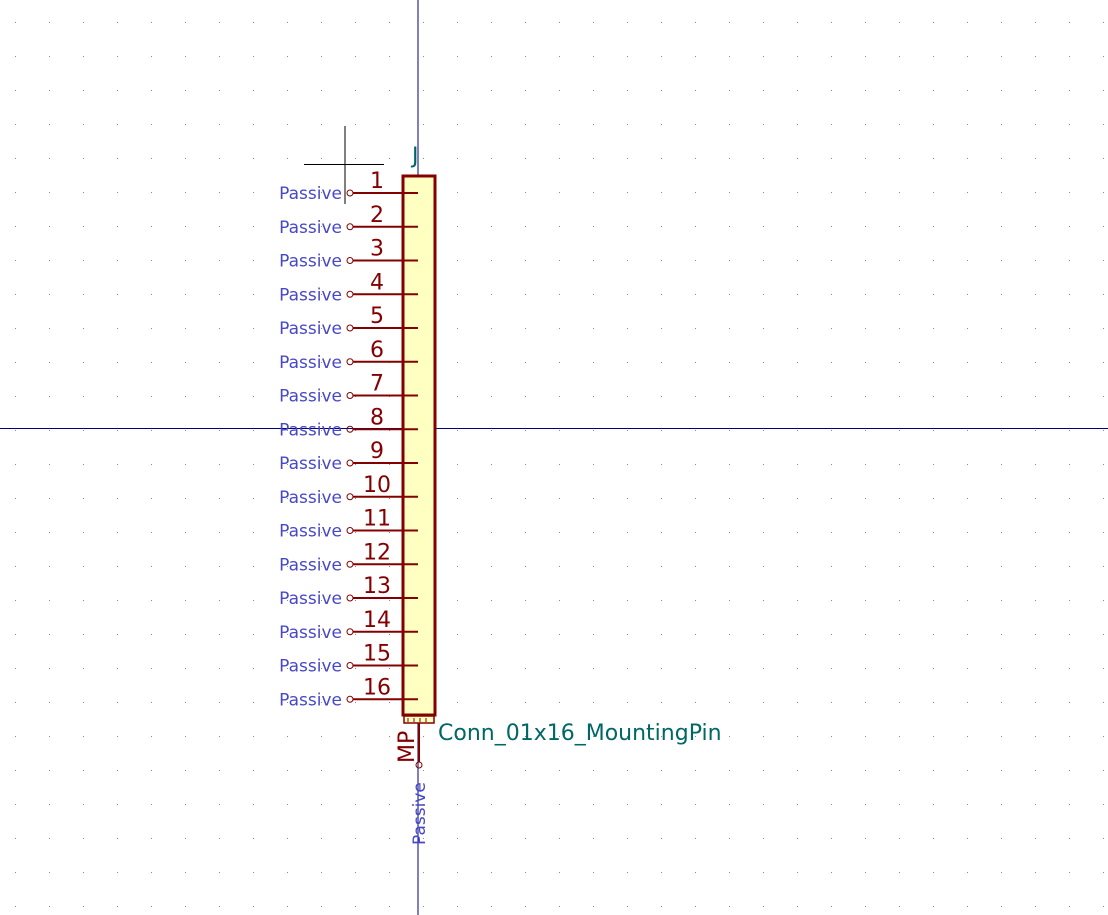 This screenshot has height=915, width=1108. Describe the element at coordinates (414, 156) in the screenshot. I see `reference-designator: J` at that location.